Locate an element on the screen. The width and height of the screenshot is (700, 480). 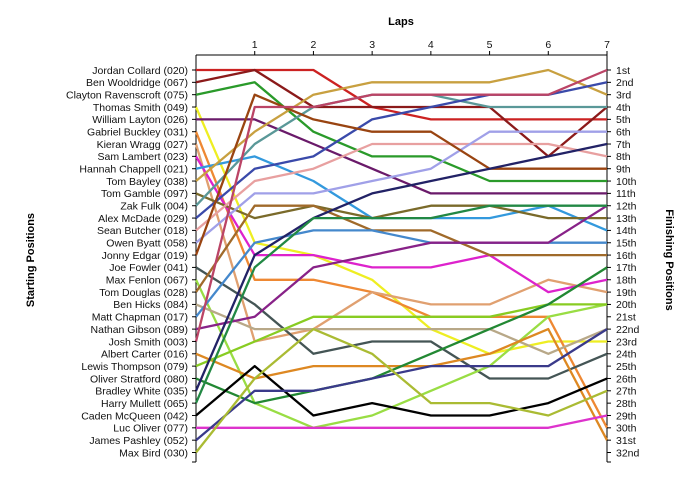
x-tick-label: 3 is located at coordinates (372, 45).